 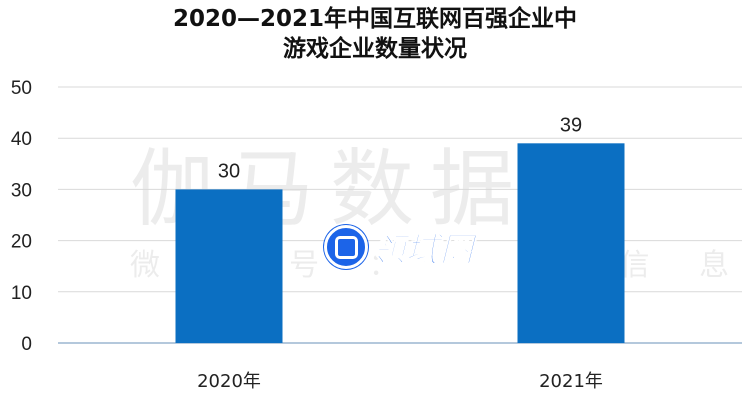 I want to click on logo-text: 领域圈, so click(x=423, y=250).